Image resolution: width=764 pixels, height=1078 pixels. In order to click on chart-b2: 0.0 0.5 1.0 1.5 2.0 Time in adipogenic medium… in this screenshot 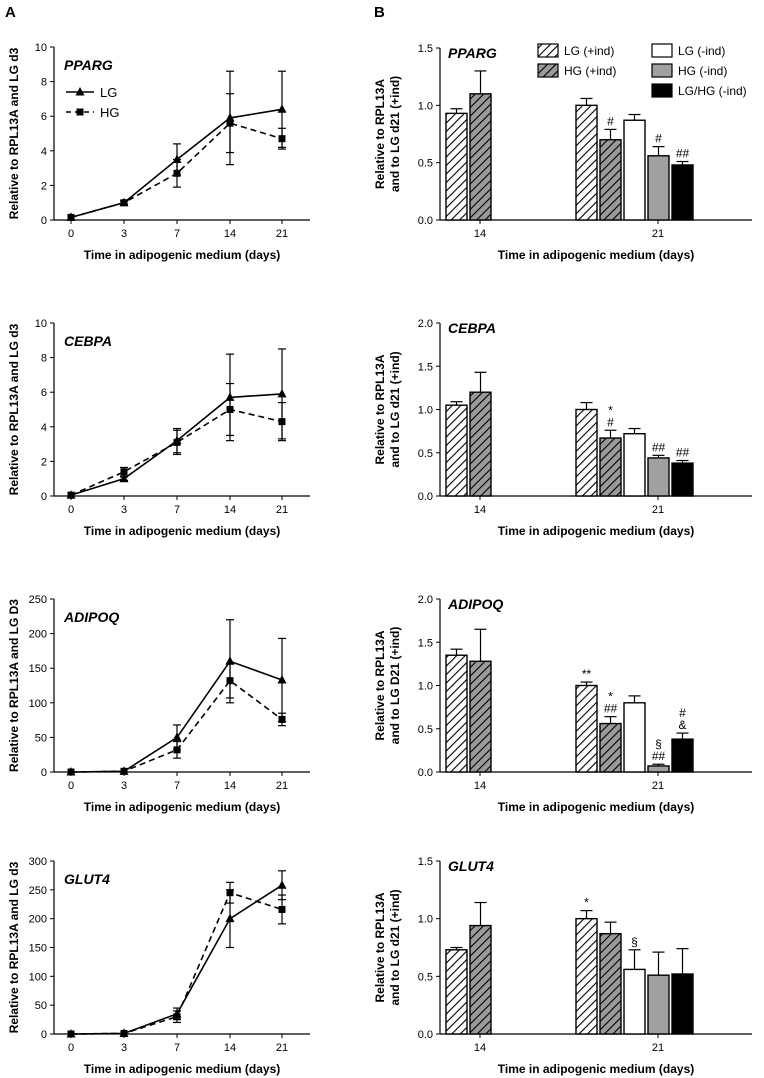, I will do `click(562, 428)`.